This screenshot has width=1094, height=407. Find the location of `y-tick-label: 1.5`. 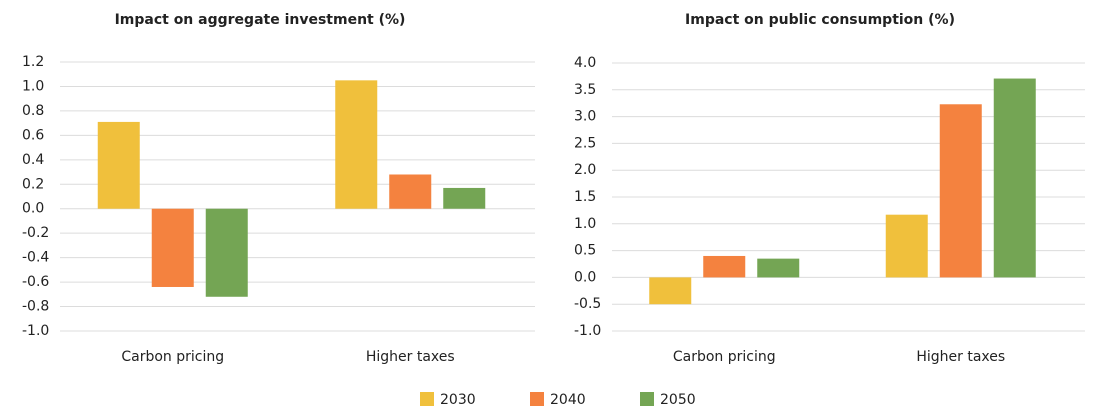

y-tick-label: 1.5 is located at coordinates (585, 197).